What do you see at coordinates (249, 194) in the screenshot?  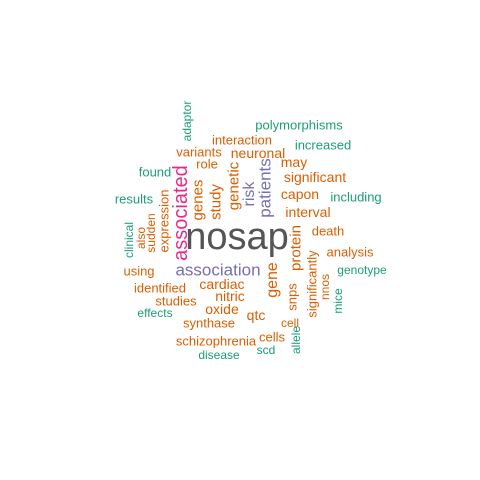 I see `word-risk: risk` at bounding box center [249, 194].